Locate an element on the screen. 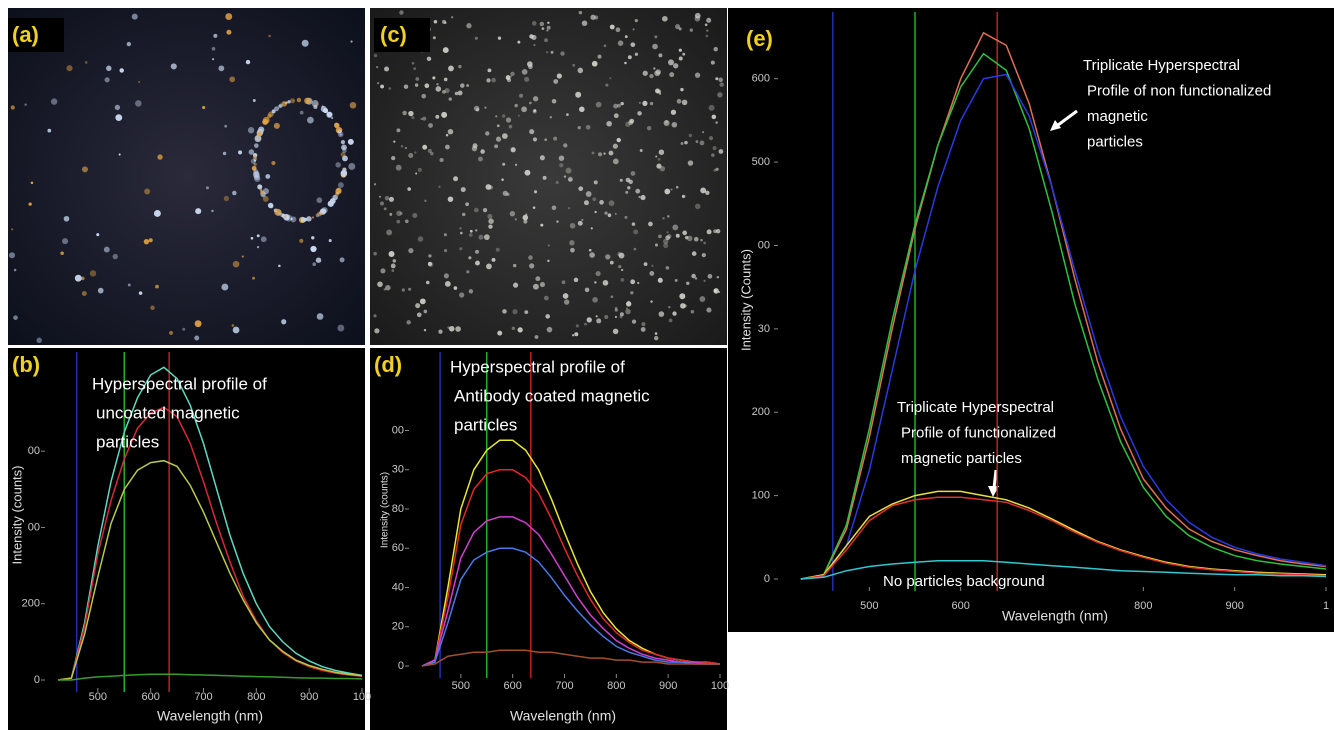 This screenshot has height=730, width=1334. annotation: Triplicate Hyperspectral is located at coordinates (975, 407).